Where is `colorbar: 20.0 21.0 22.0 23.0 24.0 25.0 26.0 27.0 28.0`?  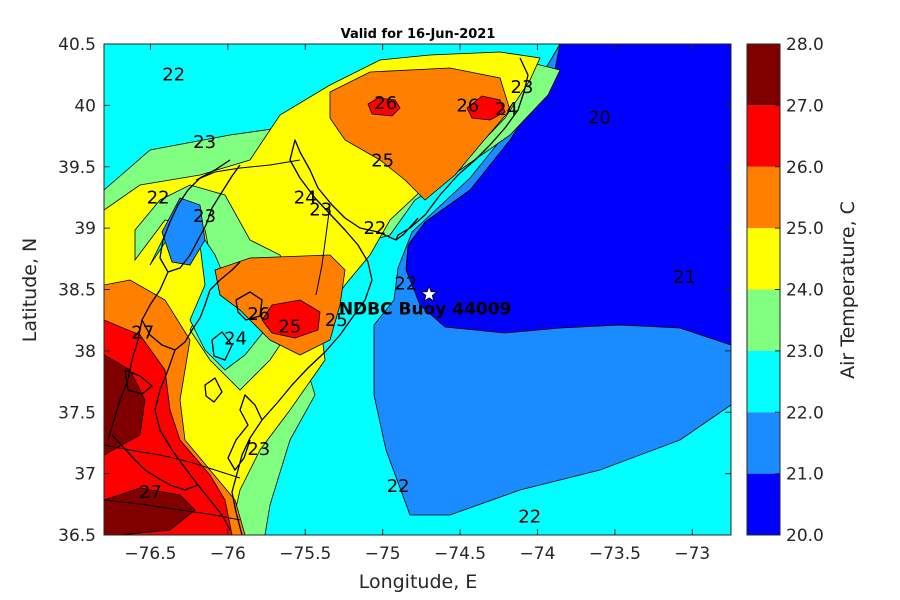 colorbar: 20.0 21.0 22.0 23.0 24.0 25.0 26.0 27.0 28.0 is located at coordinates (785, 290).